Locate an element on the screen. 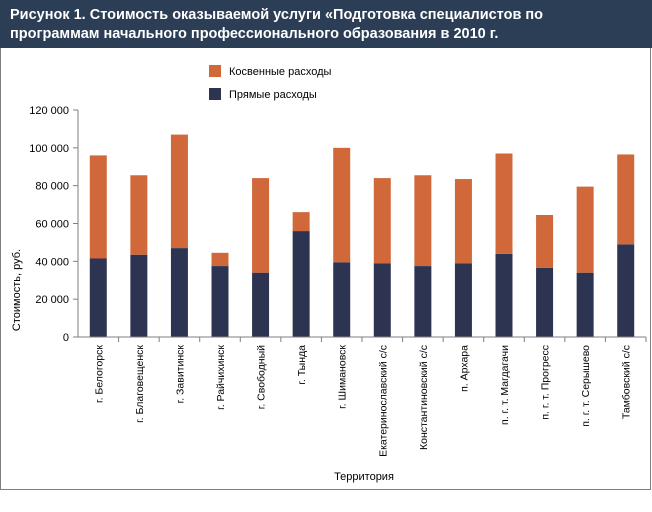 The width and height of the screenshot is (652, 512). y-tick-label: 60 000 is located at coordinates (52, 225).